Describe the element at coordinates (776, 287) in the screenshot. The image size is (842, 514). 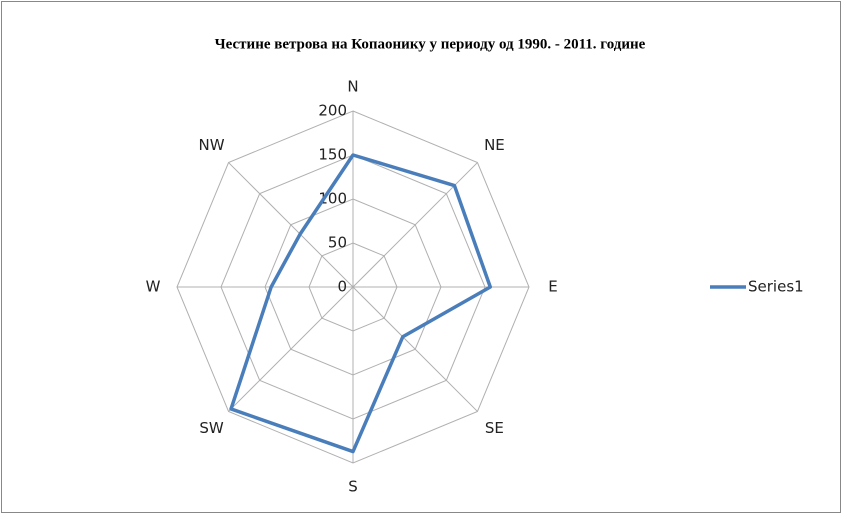
I see `legend-label: Series1` at that location.